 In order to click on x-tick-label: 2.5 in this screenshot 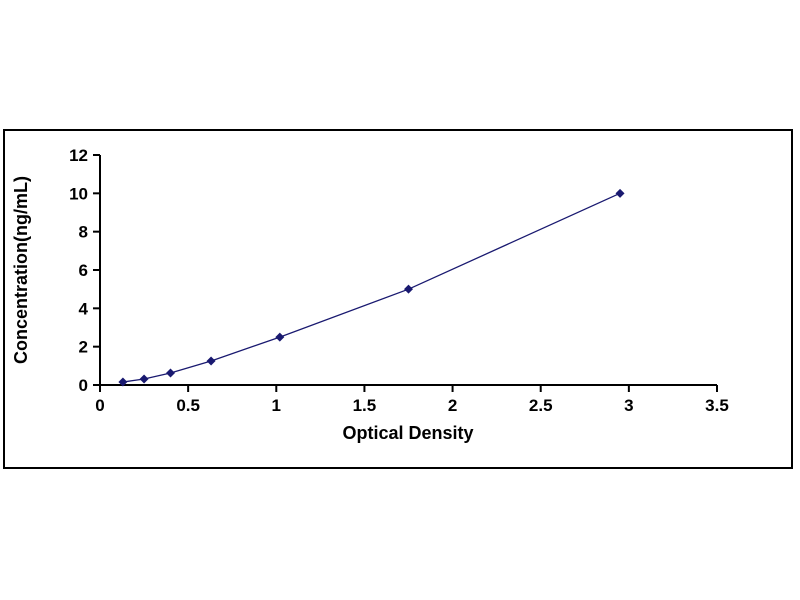, I will do `click(541, 405)`.